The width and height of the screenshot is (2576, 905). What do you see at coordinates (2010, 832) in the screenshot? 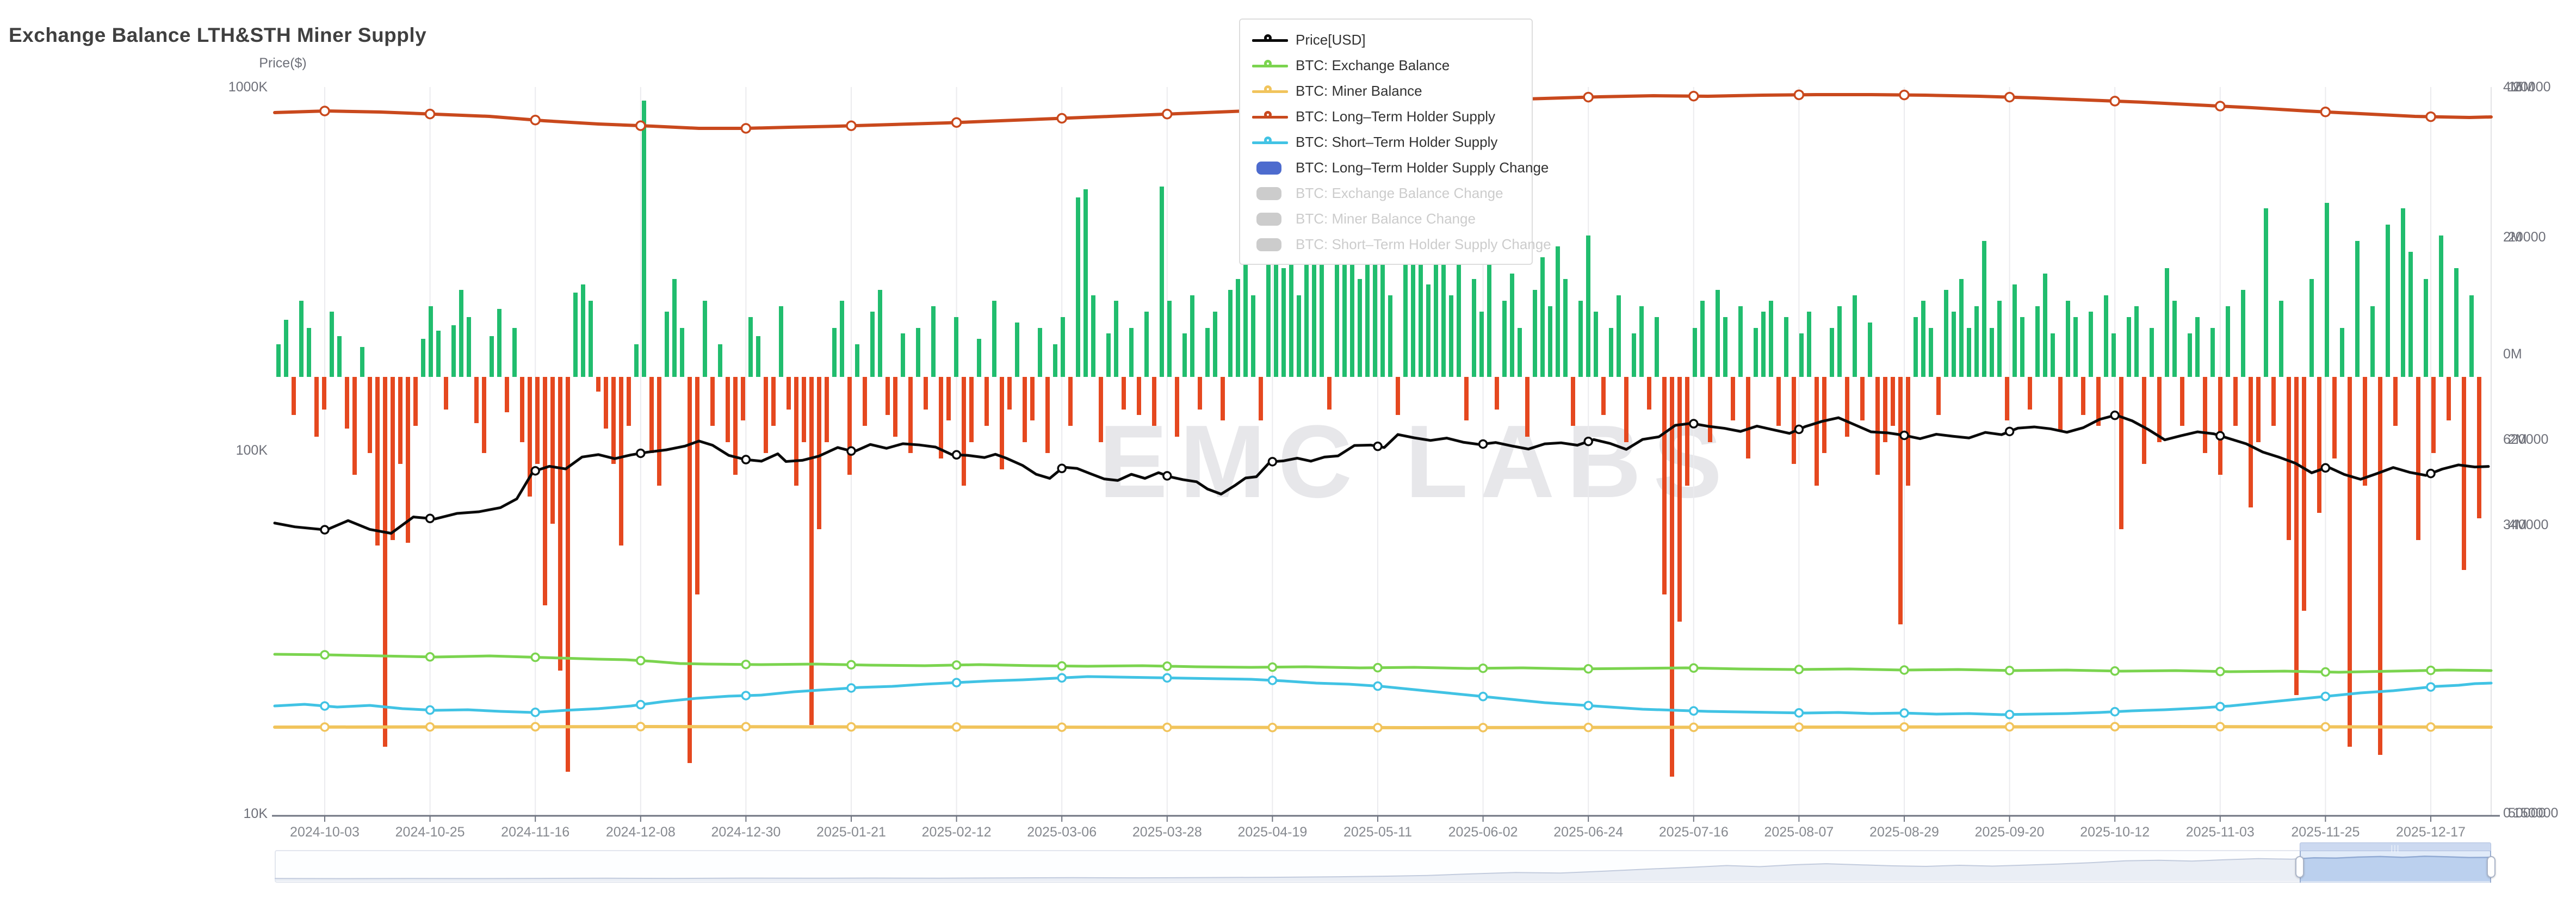
I see `date-tick-label: 2025-09-20` at bounding box center [2010, 832].